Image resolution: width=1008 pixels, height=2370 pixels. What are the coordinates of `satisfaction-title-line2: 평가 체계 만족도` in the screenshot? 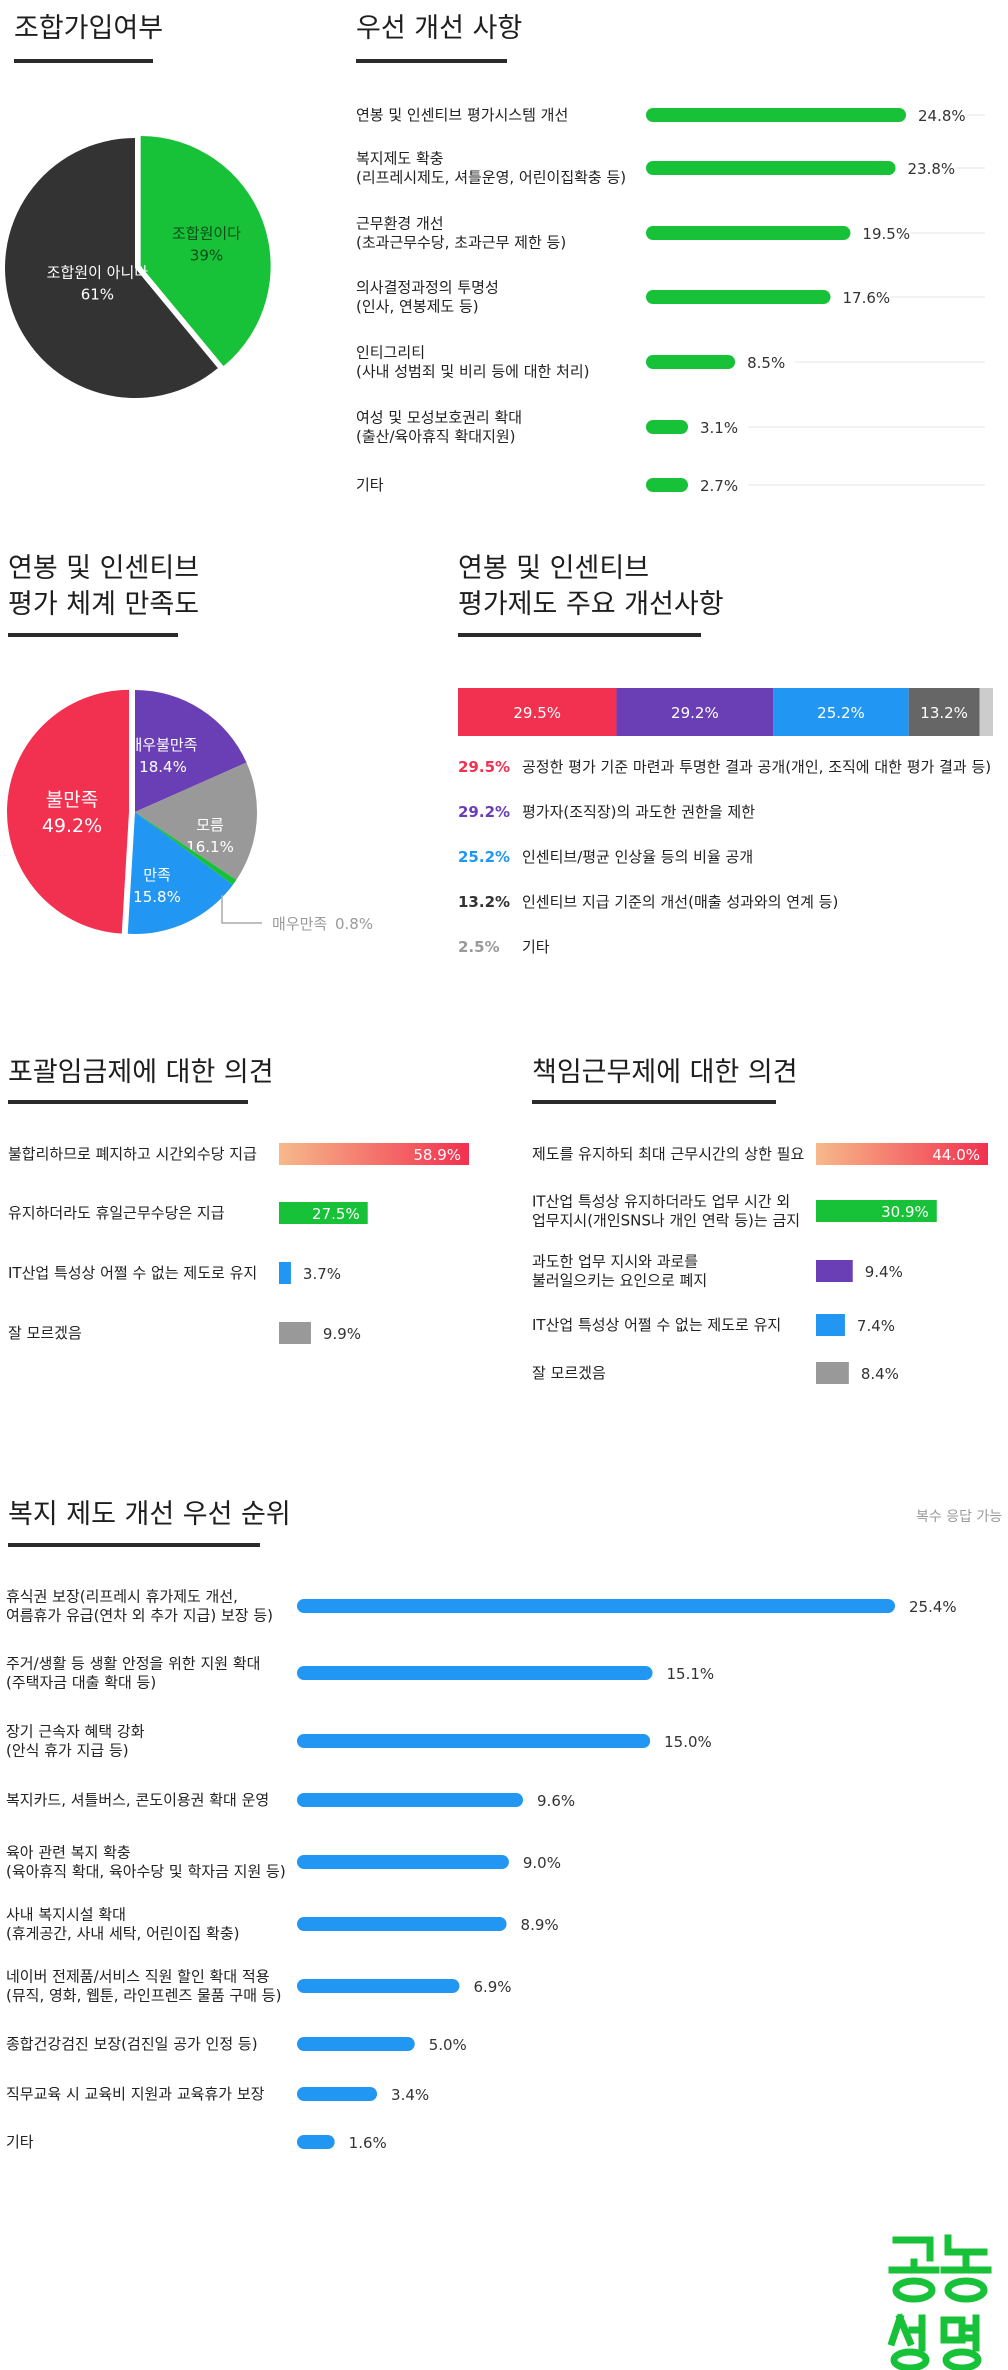 It's located at (104, 604).